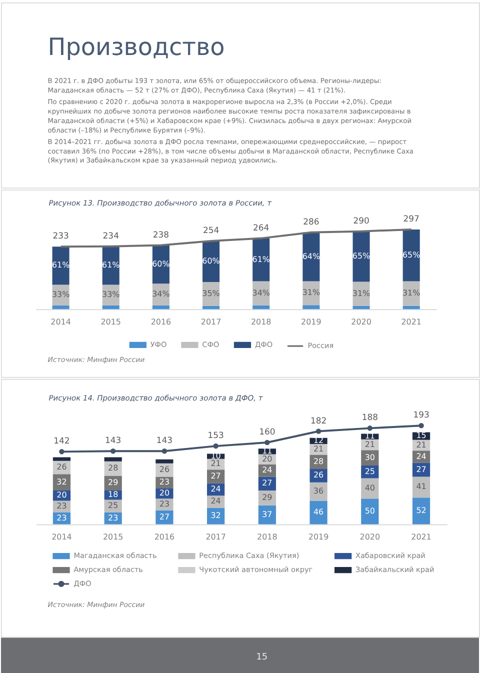 Image resolution: width=480 pixels, height=673 pixels. I want to click on data-label: 188, so click(370, 417).